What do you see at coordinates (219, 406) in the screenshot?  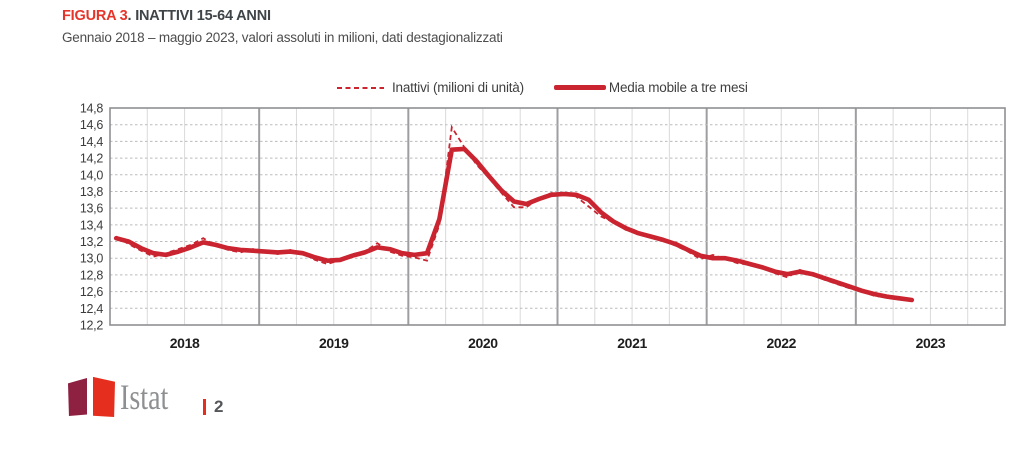 I see `page-number: 2` at bounding box center [219, 406].